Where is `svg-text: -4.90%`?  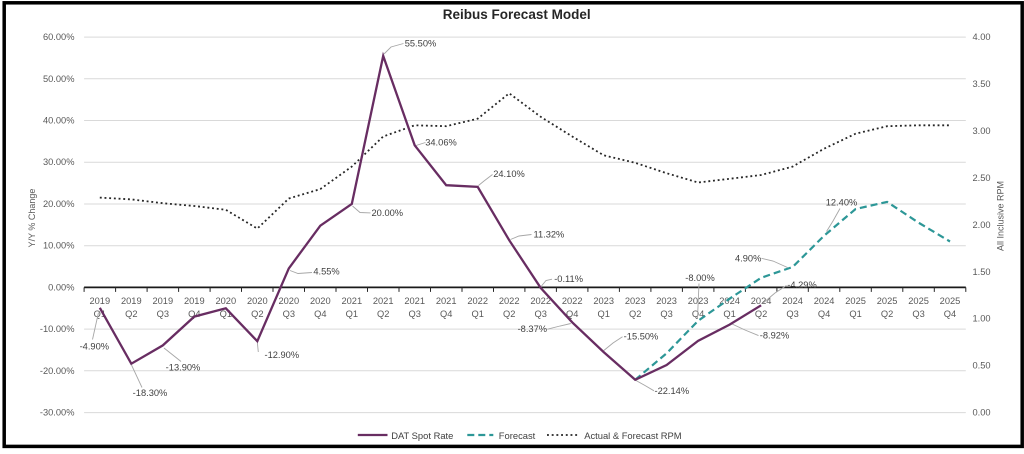
svg-text: -4.90% is located at coordinates (94, 347).